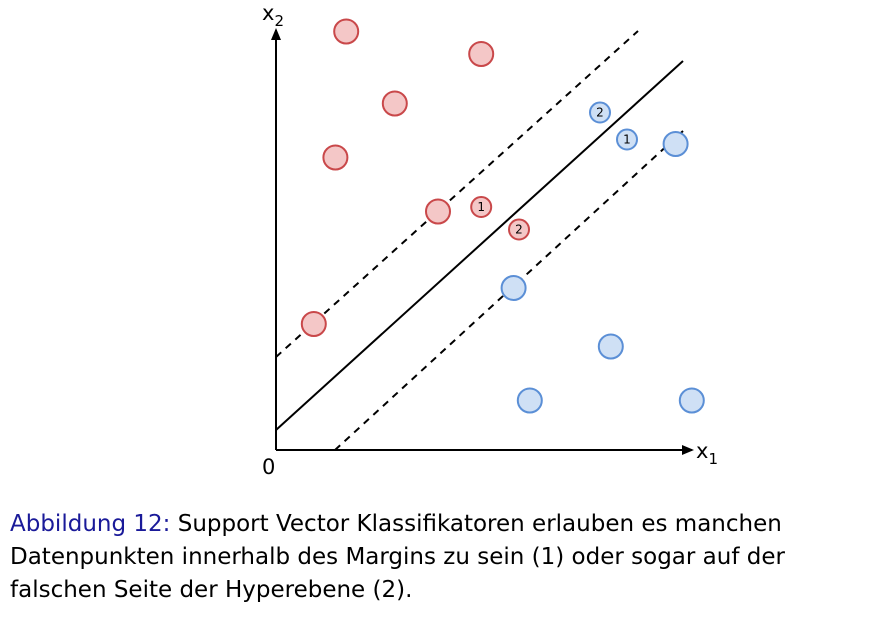  I want to click on class-a-point-label: 1, so click(481, 207).